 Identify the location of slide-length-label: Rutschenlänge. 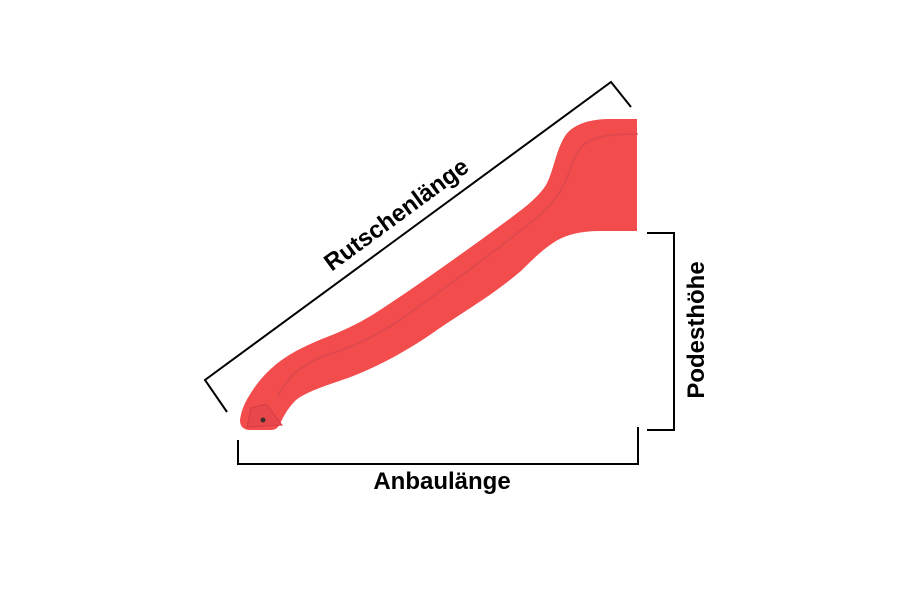
(396, 215).